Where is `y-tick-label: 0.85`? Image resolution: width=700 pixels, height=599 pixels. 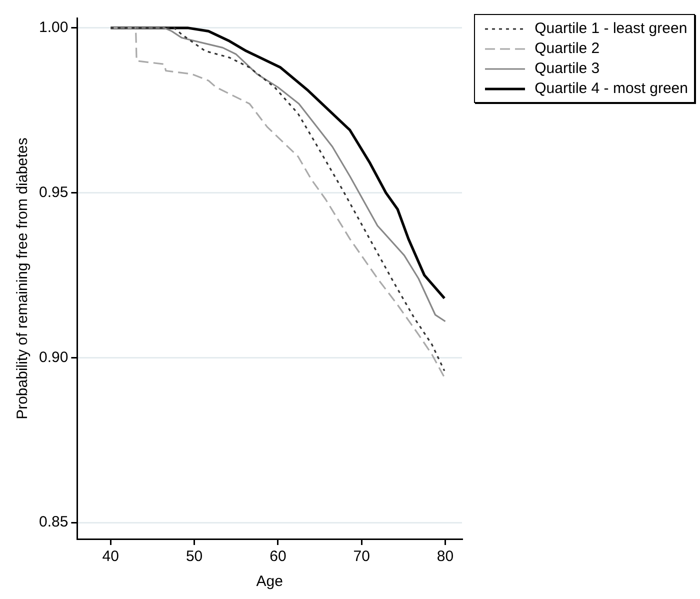 y-tick-label: 0.85 is located at coordinates (53, 522).